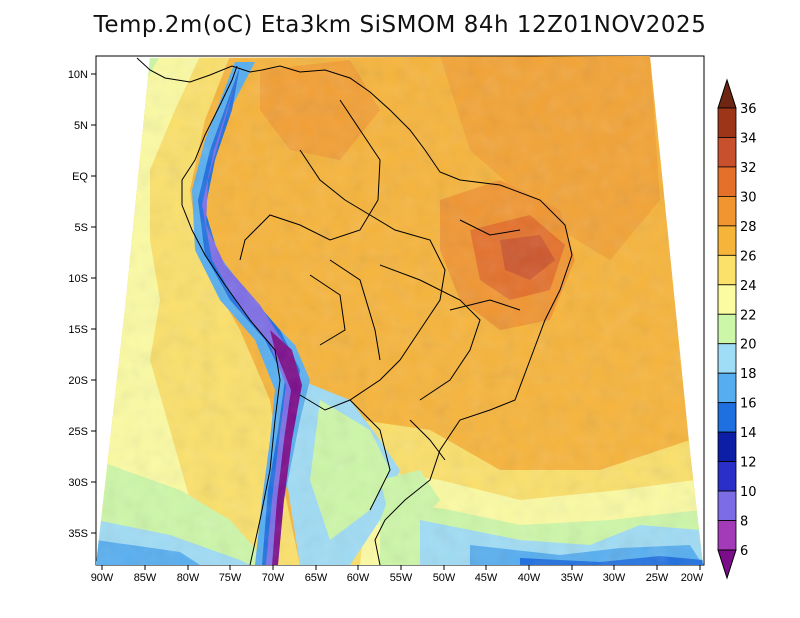 The image size is (800, 618). What do you see at coordinates (78, 75) in the screenshot?
I see `lat-label: 10N` at bounding box center [78, 75].